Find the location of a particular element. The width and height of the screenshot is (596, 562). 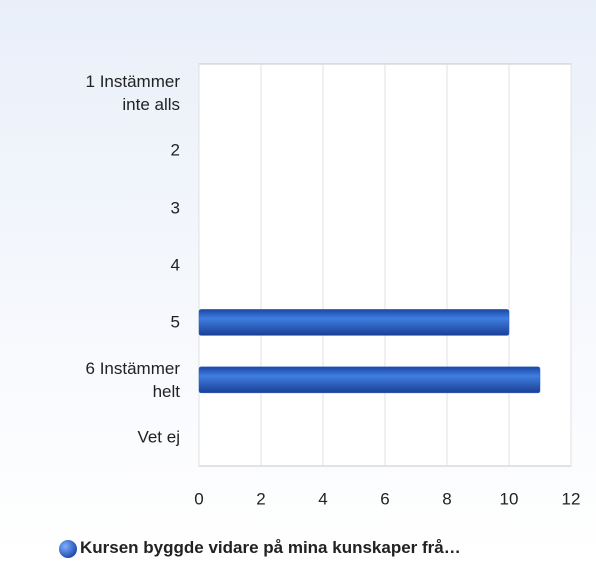

y-tick-label: Vet ej is located at coordinates (158, 437).